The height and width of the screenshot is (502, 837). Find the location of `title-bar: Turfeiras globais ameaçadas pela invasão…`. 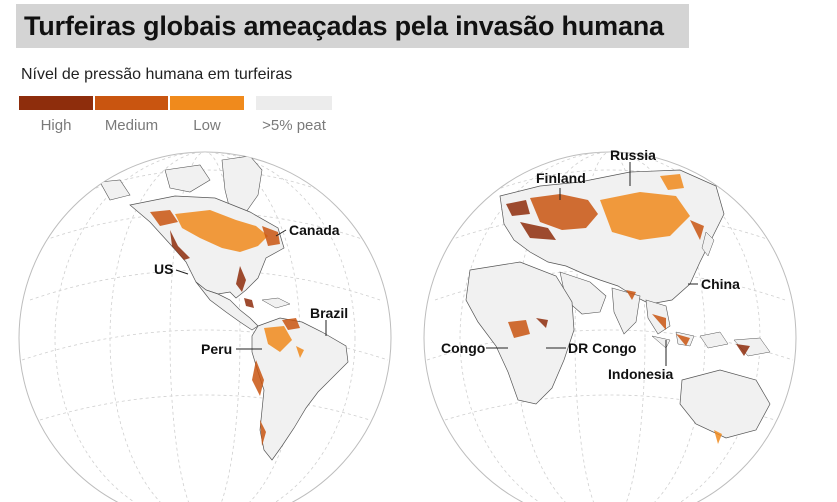

title-bar: Turfeiras globais ameaçadas pela invasão… is located at coordinates (352, 26).